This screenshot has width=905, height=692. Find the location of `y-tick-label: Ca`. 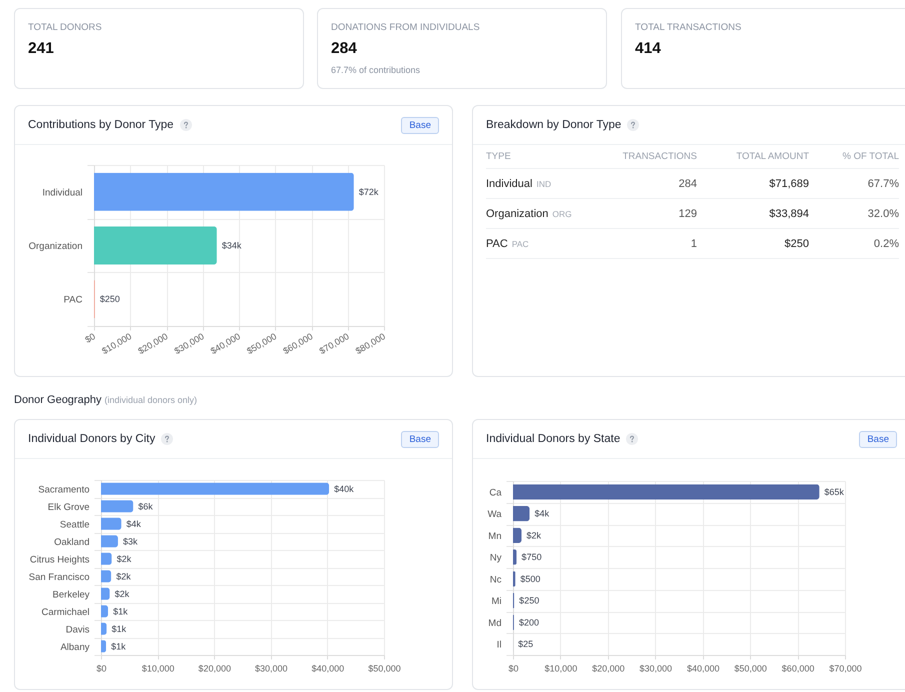

y-tick-label: Ca is located at coordinates (495, 492).